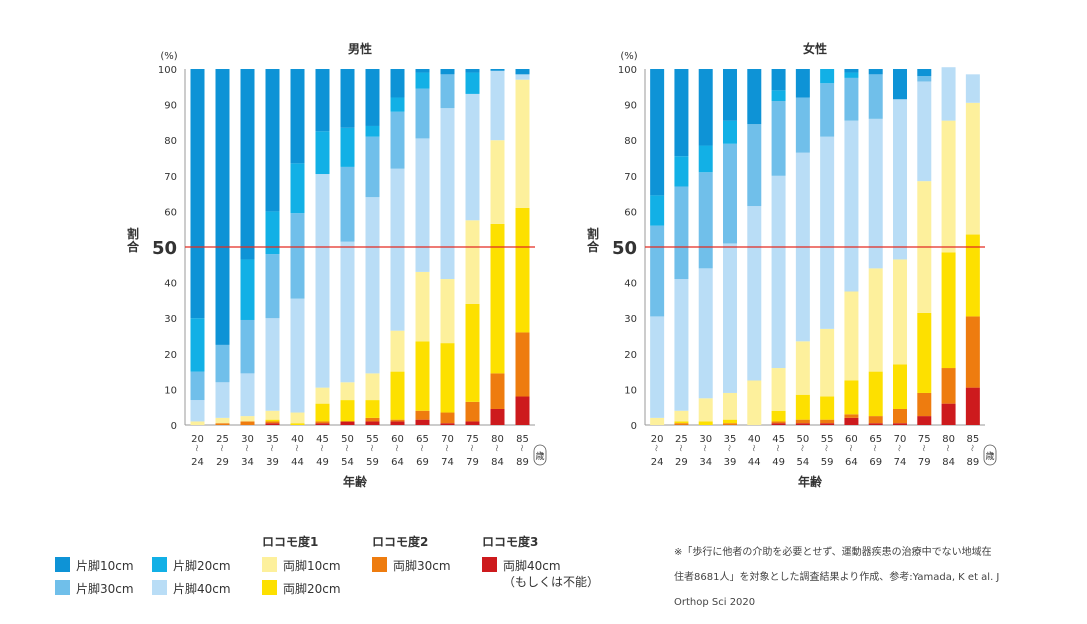 The height and width of the screenshot is (624, 1087). What do you see at coordinates (972, 462) in the screenshot?
I see `female-x-tick-end: 89` at bounding box center [972, 462].